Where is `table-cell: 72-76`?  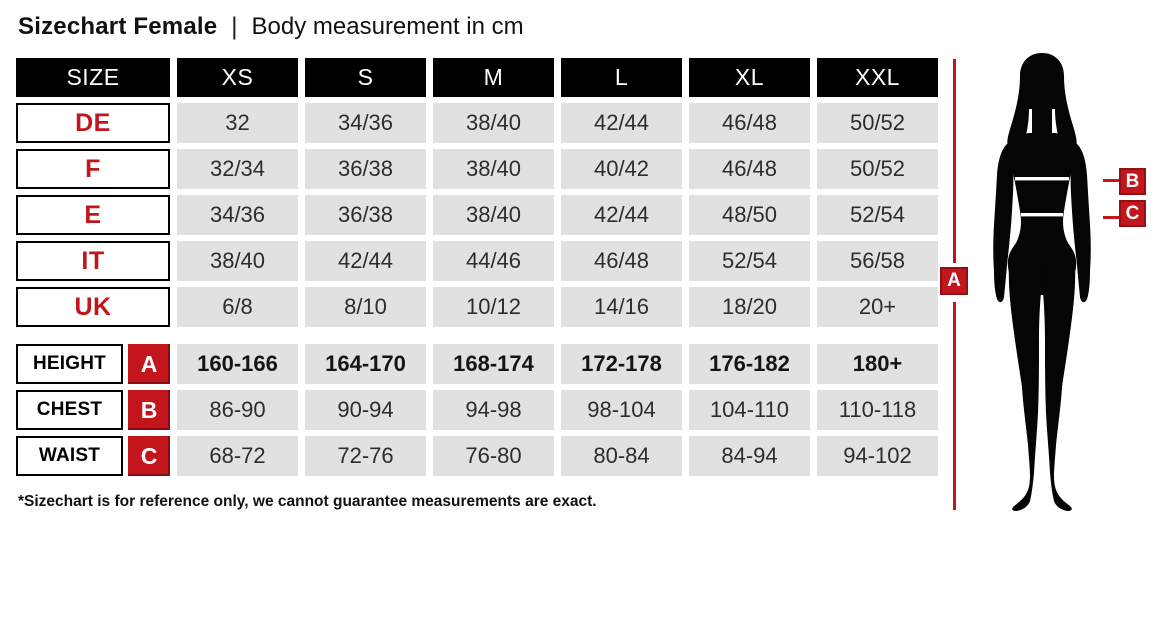
table-cell: 72-76 is located at coordinates (365, 456).